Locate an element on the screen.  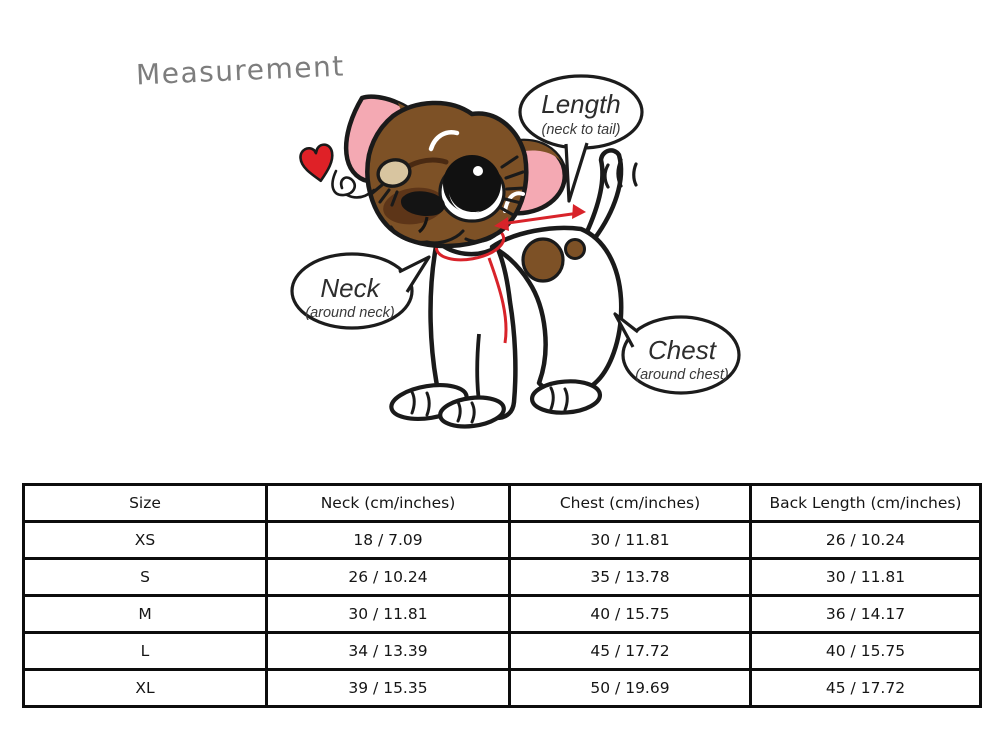
front-paw-right is located at coordinates (472, 412).